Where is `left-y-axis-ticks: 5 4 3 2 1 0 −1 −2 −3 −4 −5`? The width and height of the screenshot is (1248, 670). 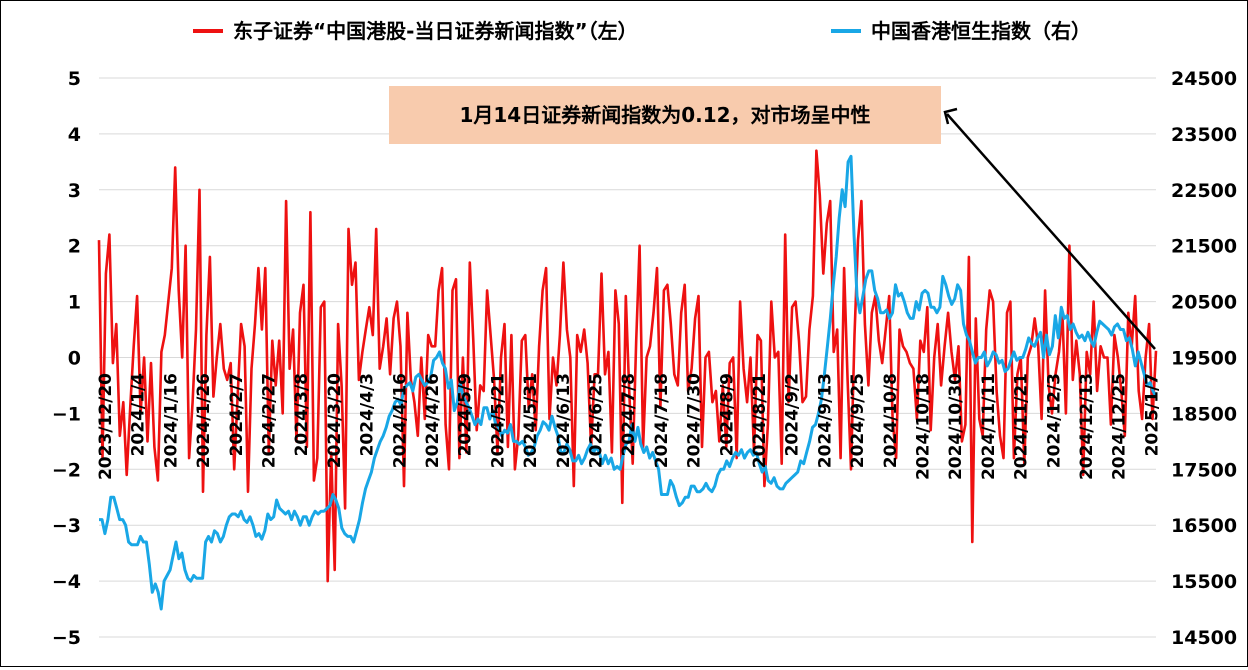
left-y-axis-ticks: 5 4 3 2 1 0 −1 −2 −3 −4 −5 is located at coordinates (66, 358).